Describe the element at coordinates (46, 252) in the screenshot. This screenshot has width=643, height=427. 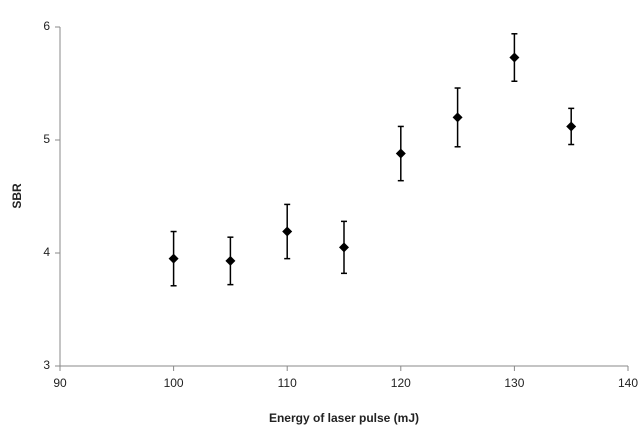
I see `y-tick-label: 4` at that location.